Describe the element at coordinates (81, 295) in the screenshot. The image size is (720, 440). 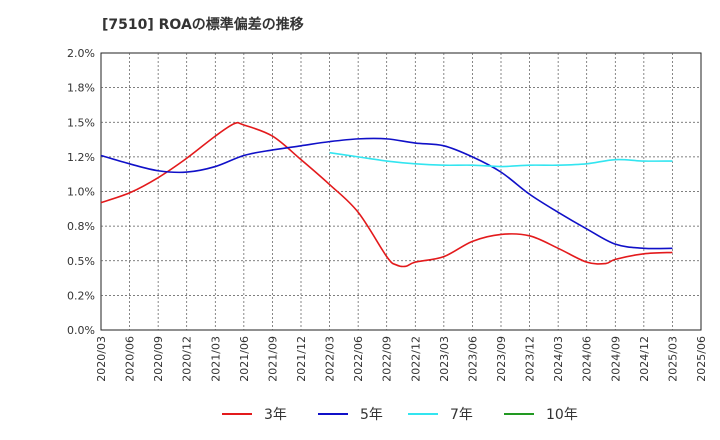
I see `y-tick-label: 0.2%` at that location.